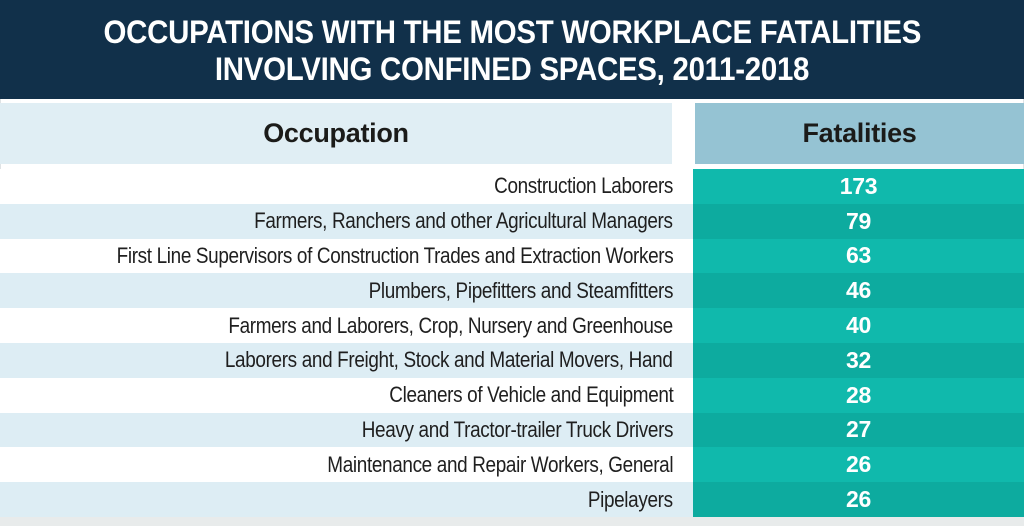 The height and width of the screenshot is (526, 1024). Describe the element at coordinates (858, 256) in the screenshot. I see `fatalities-cell: 63` at that location.